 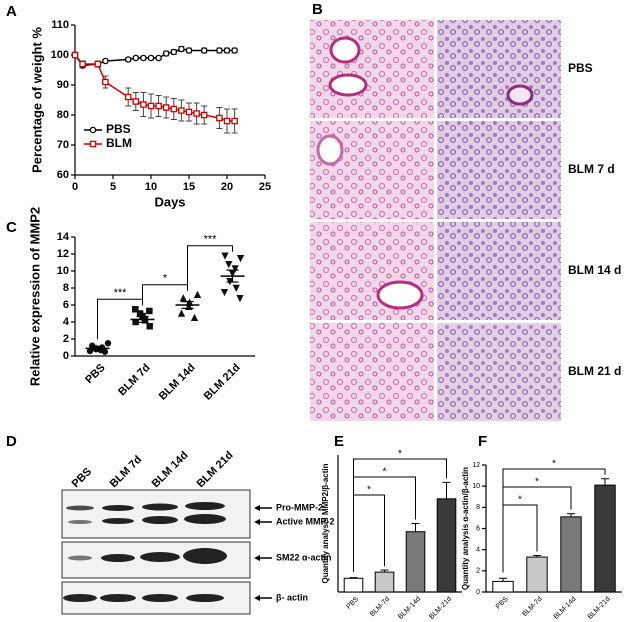 I want to click on blot-frame, so click(x=156, y=514).